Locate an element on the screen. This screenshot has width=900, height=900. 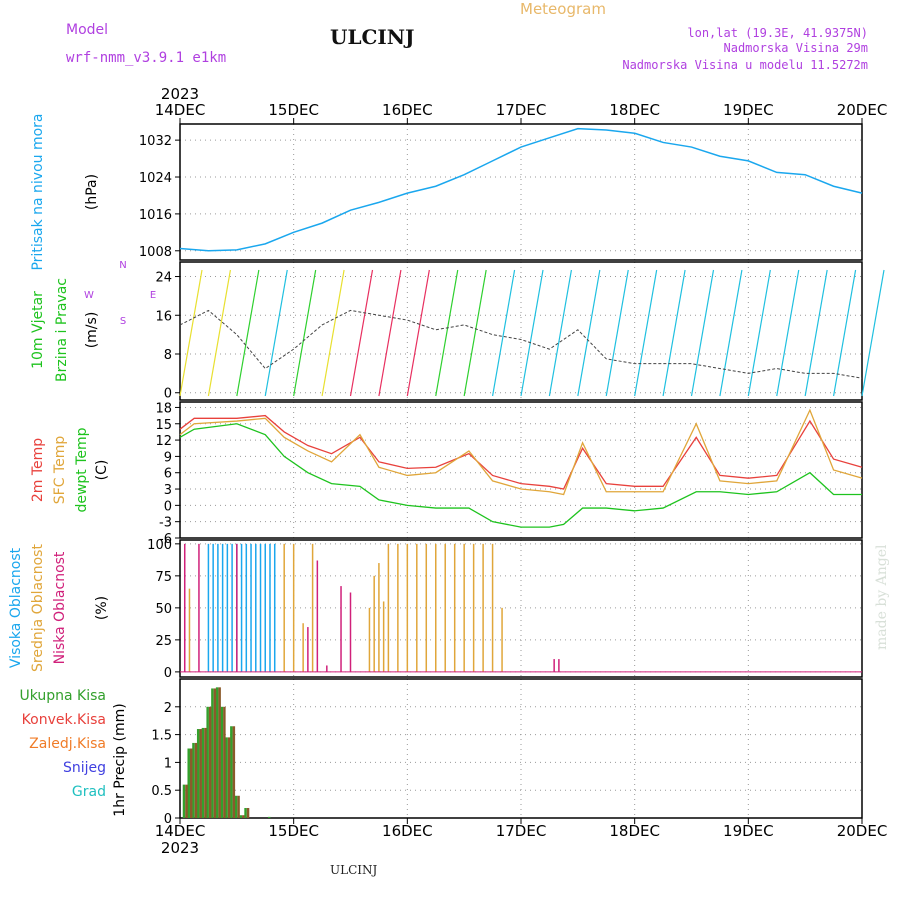
station-title: ULCINJ is located at coordinates (372, 37).